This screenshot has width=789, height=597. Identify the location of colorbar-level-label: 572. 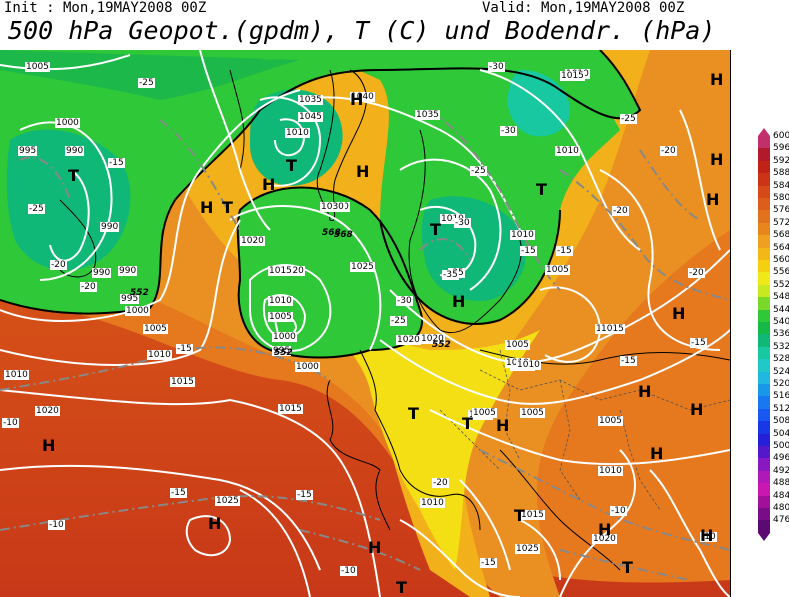
(781, 222).